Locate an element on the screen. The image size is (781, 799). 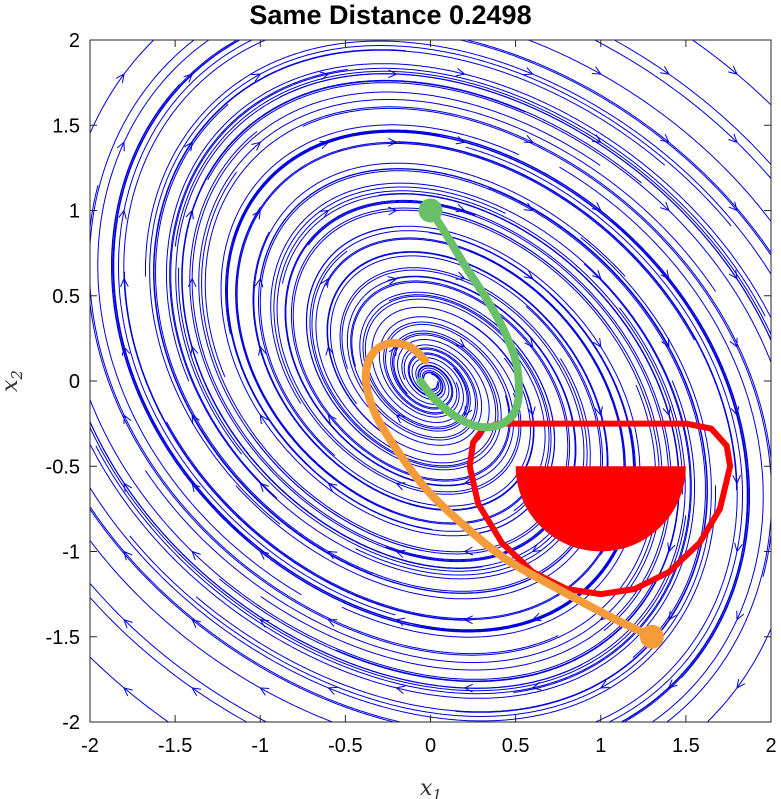
y-tick-label: 1.5 is located at coordinates (66, 126).